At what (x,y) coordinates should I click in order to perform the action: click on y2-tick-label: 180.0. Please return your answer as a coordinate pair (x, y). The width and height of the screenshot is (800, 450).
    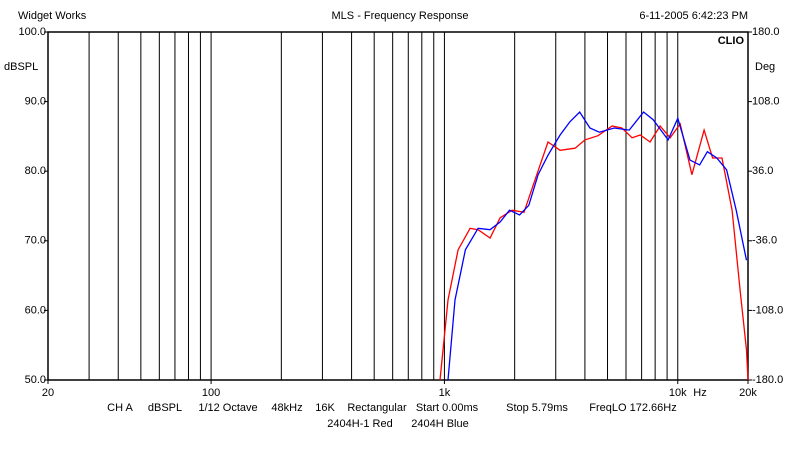
    Looking at the image, I should click on (766, 32).